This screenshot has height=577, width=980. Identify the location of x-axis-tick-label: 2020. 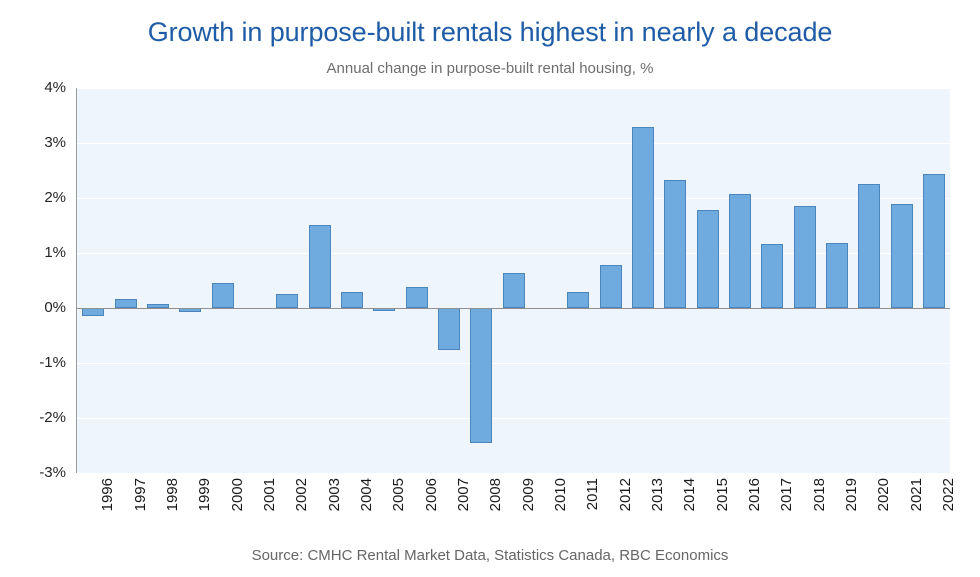
(884, 495).